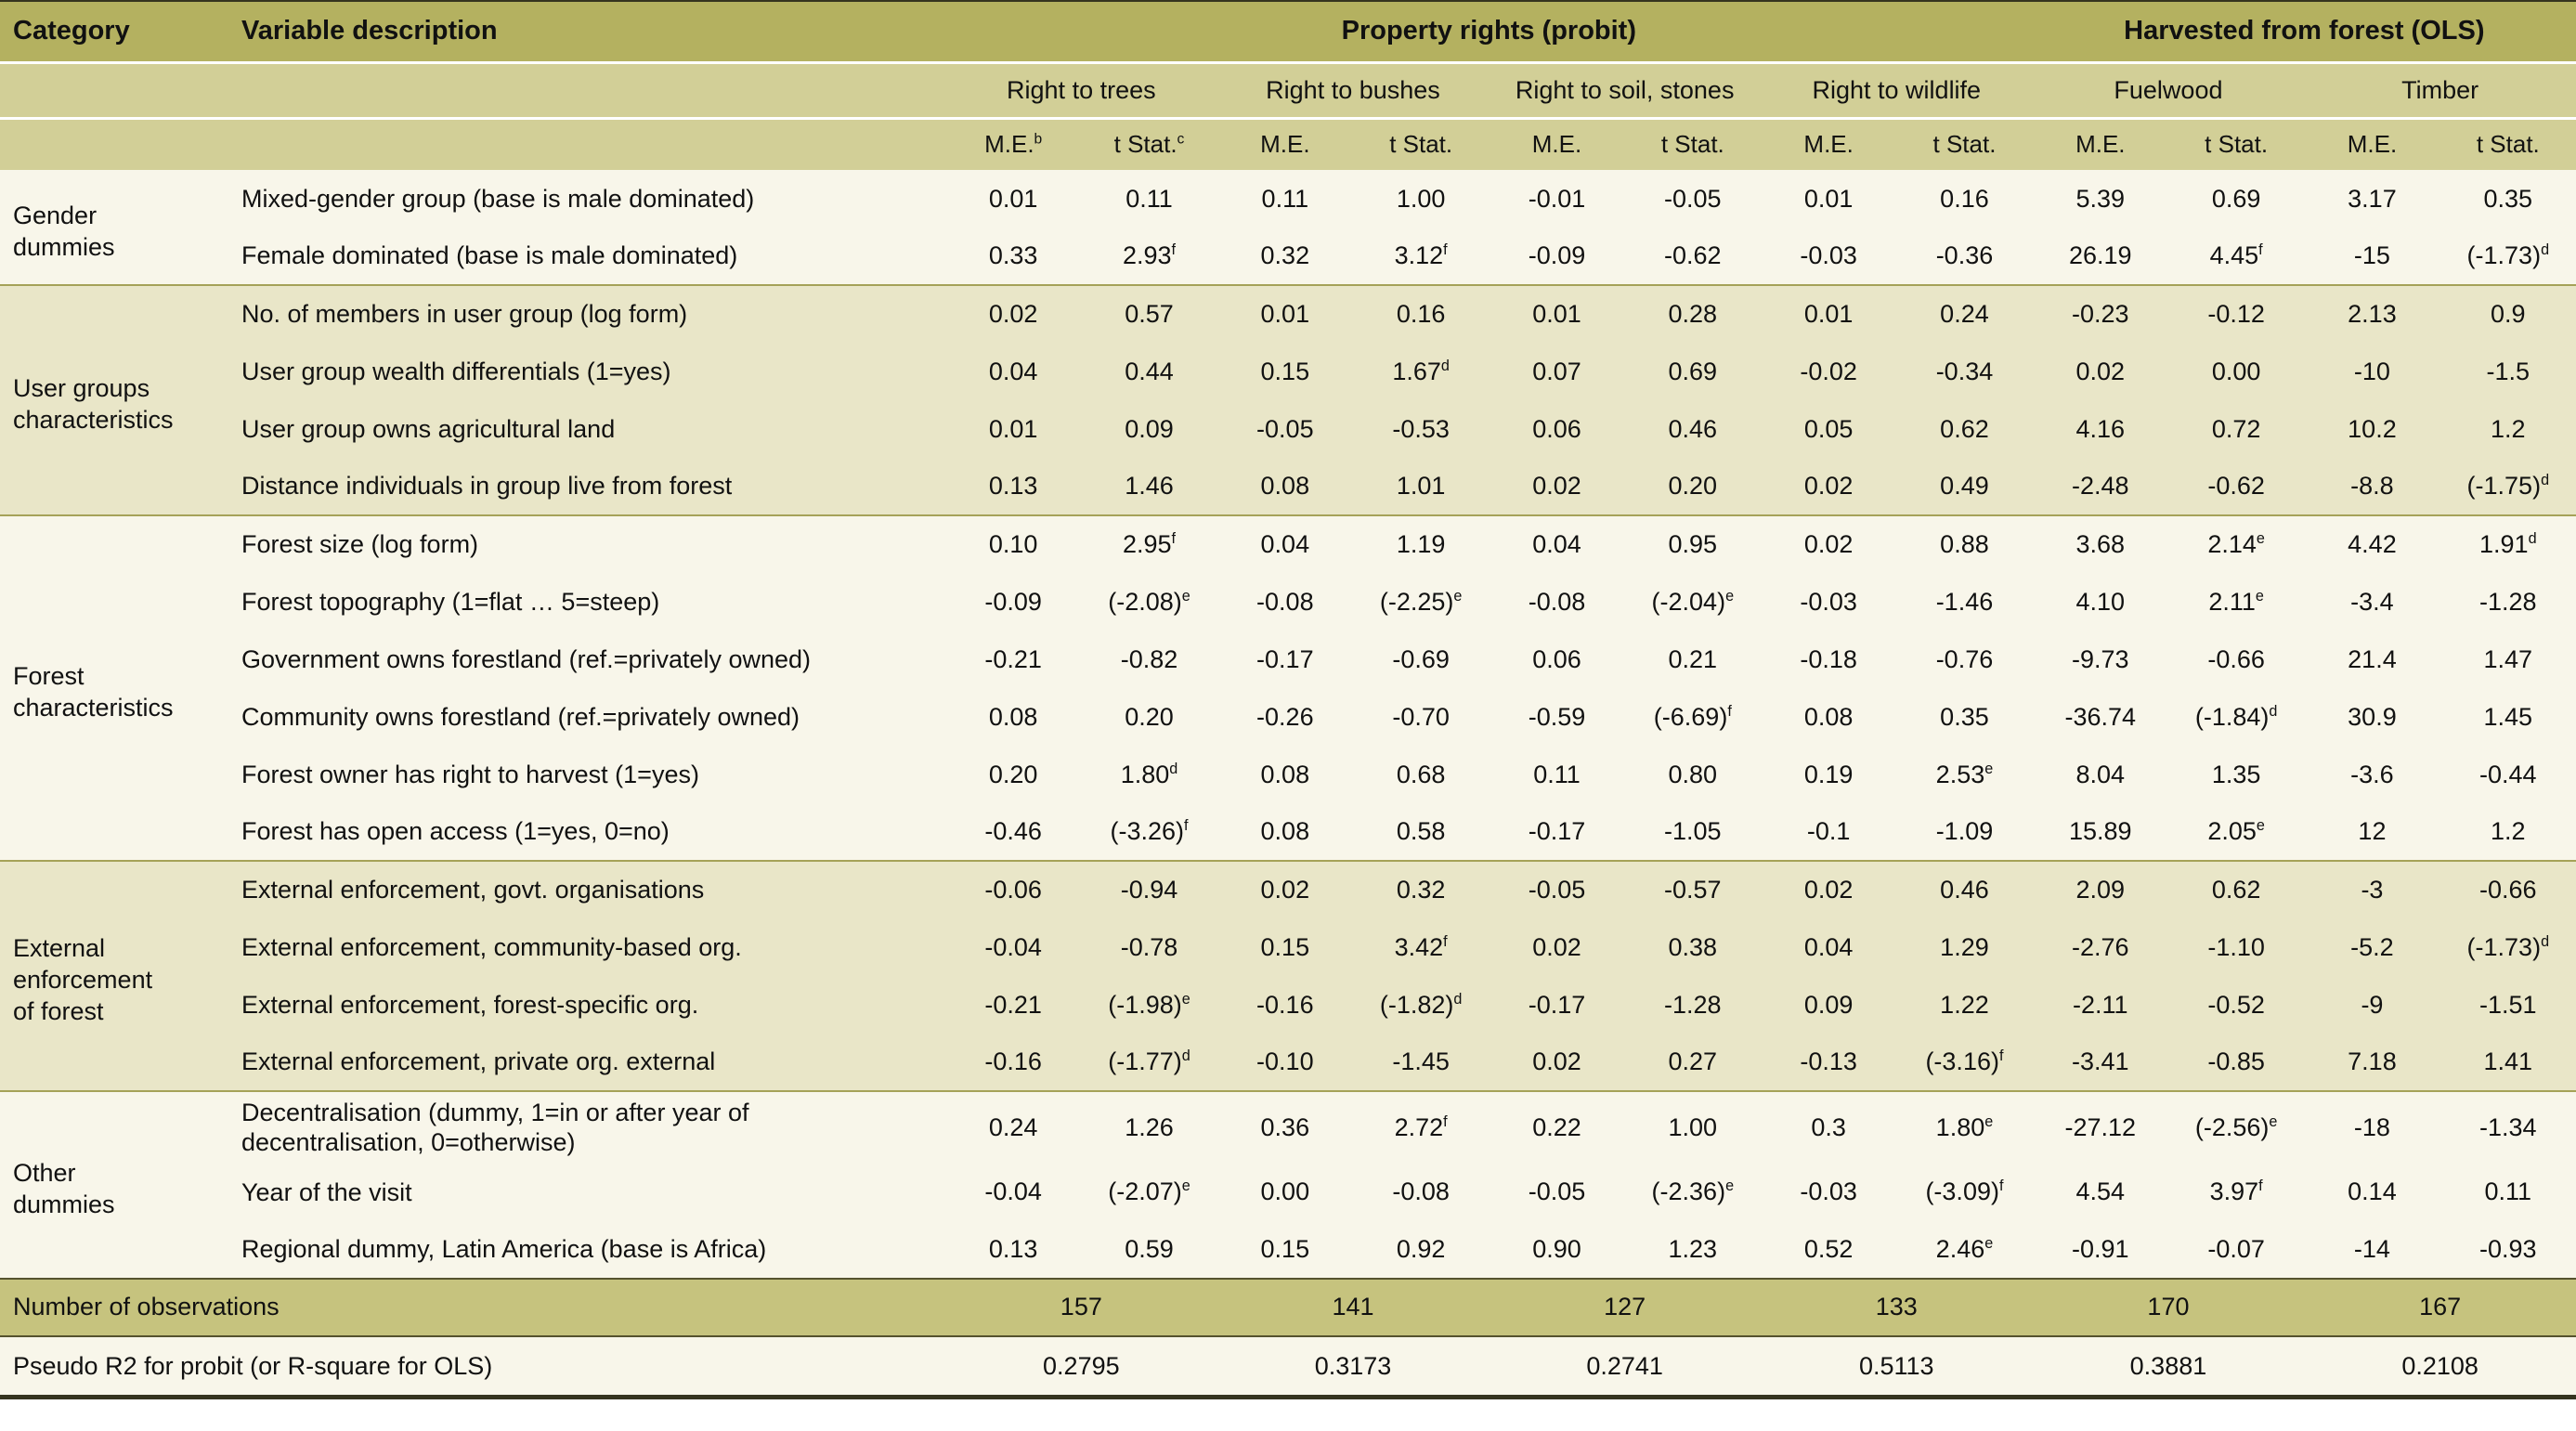  Describe the element at coordinates (1964, 774) in the screenshot. I see `t-stat-value: 2.53e` at that location.